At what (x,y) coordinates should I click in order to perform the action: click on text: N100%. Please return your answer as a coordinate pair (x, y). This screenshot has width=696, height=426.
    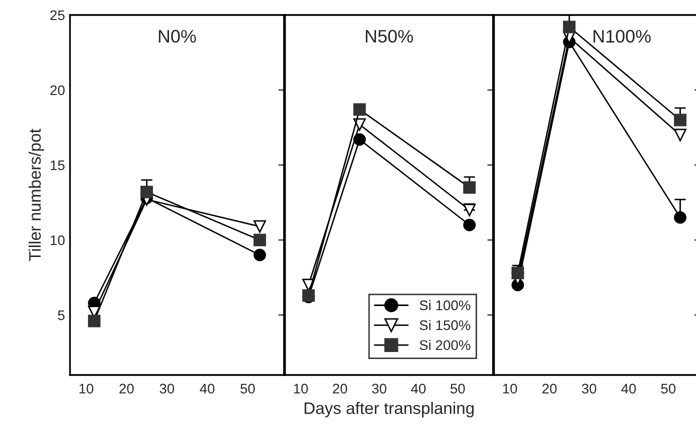
    Looking at the image, I should click on (622, 36).